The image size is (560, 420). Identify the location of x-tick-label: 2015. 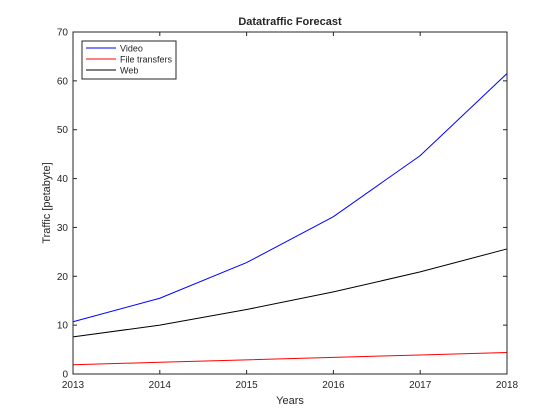
(246, 385).